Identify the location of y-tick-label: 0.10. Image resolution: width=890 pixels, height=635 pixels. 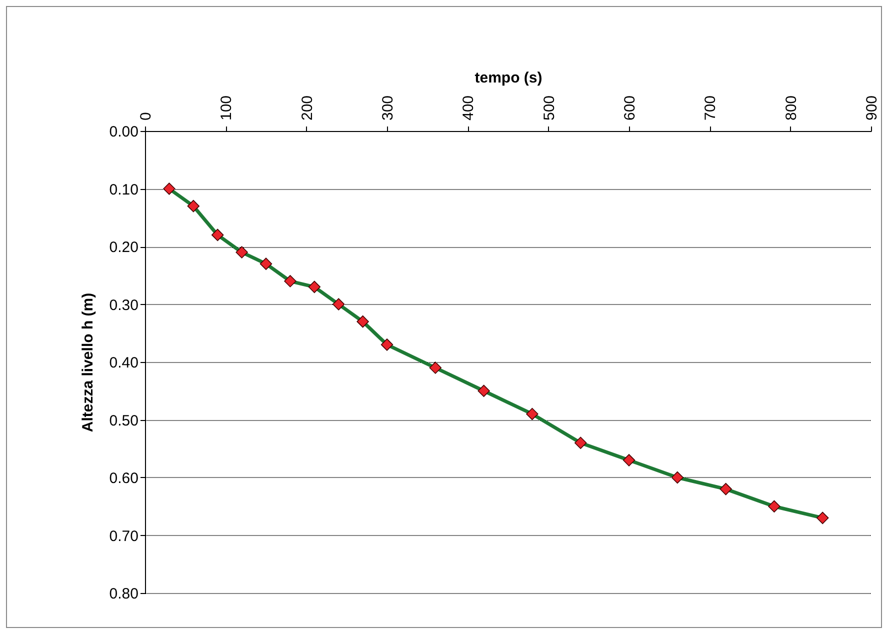
(123, 189).